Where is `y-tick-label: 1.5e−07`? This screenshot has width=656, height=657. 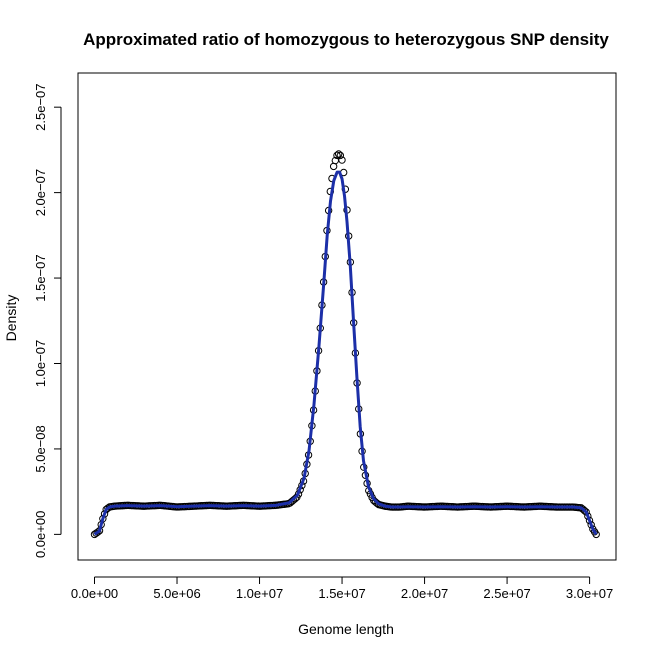 y-tick-label: 1.5e−07 is located at coordinates (40, 277).